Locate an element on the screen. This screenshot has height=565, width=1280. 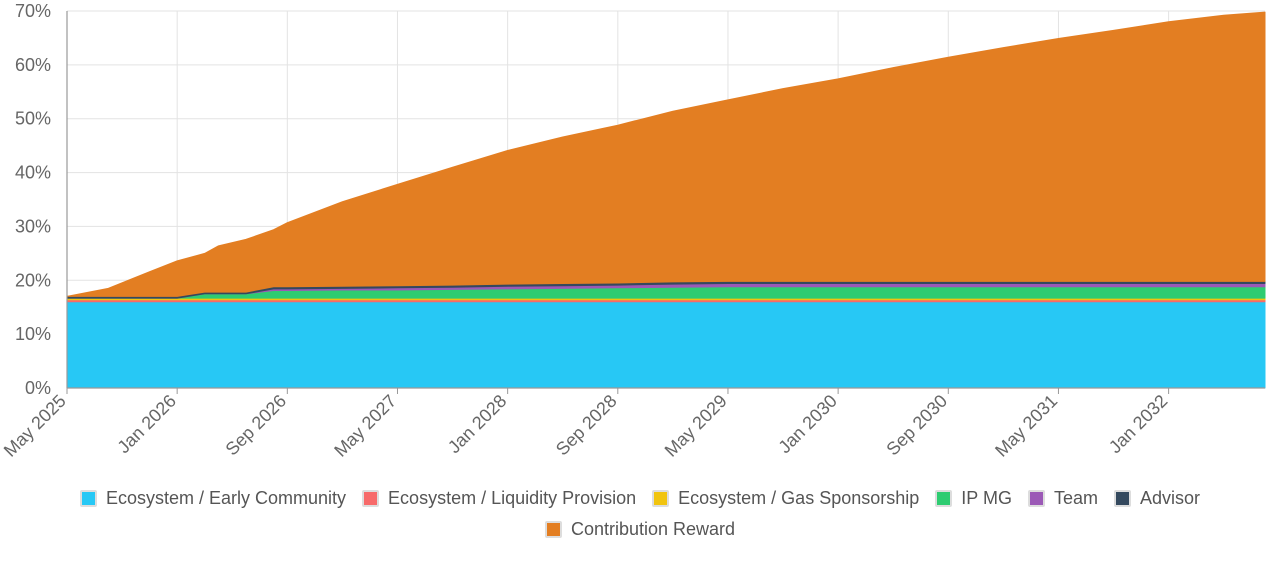
x-tick-label: Jan 2028 is located at coordinates (477, 424).